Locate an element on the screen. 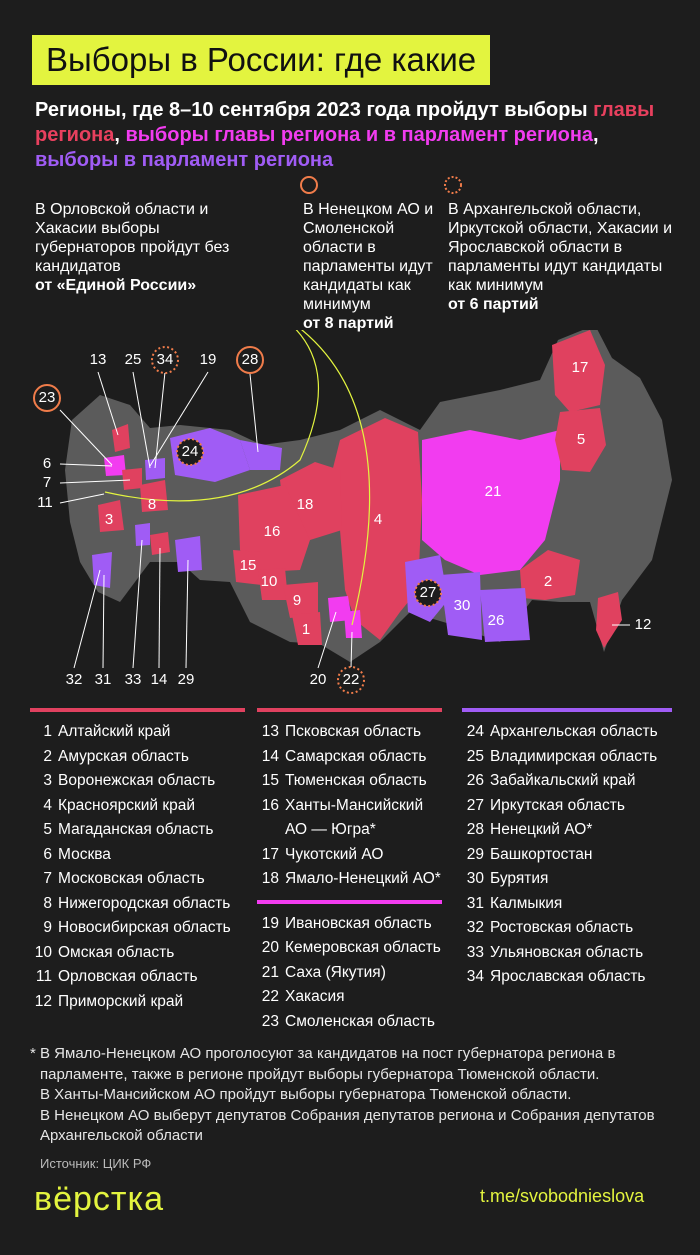 This screenshot has height=1255, width=700. map-label: 1 is located at coordinates (306, 629).